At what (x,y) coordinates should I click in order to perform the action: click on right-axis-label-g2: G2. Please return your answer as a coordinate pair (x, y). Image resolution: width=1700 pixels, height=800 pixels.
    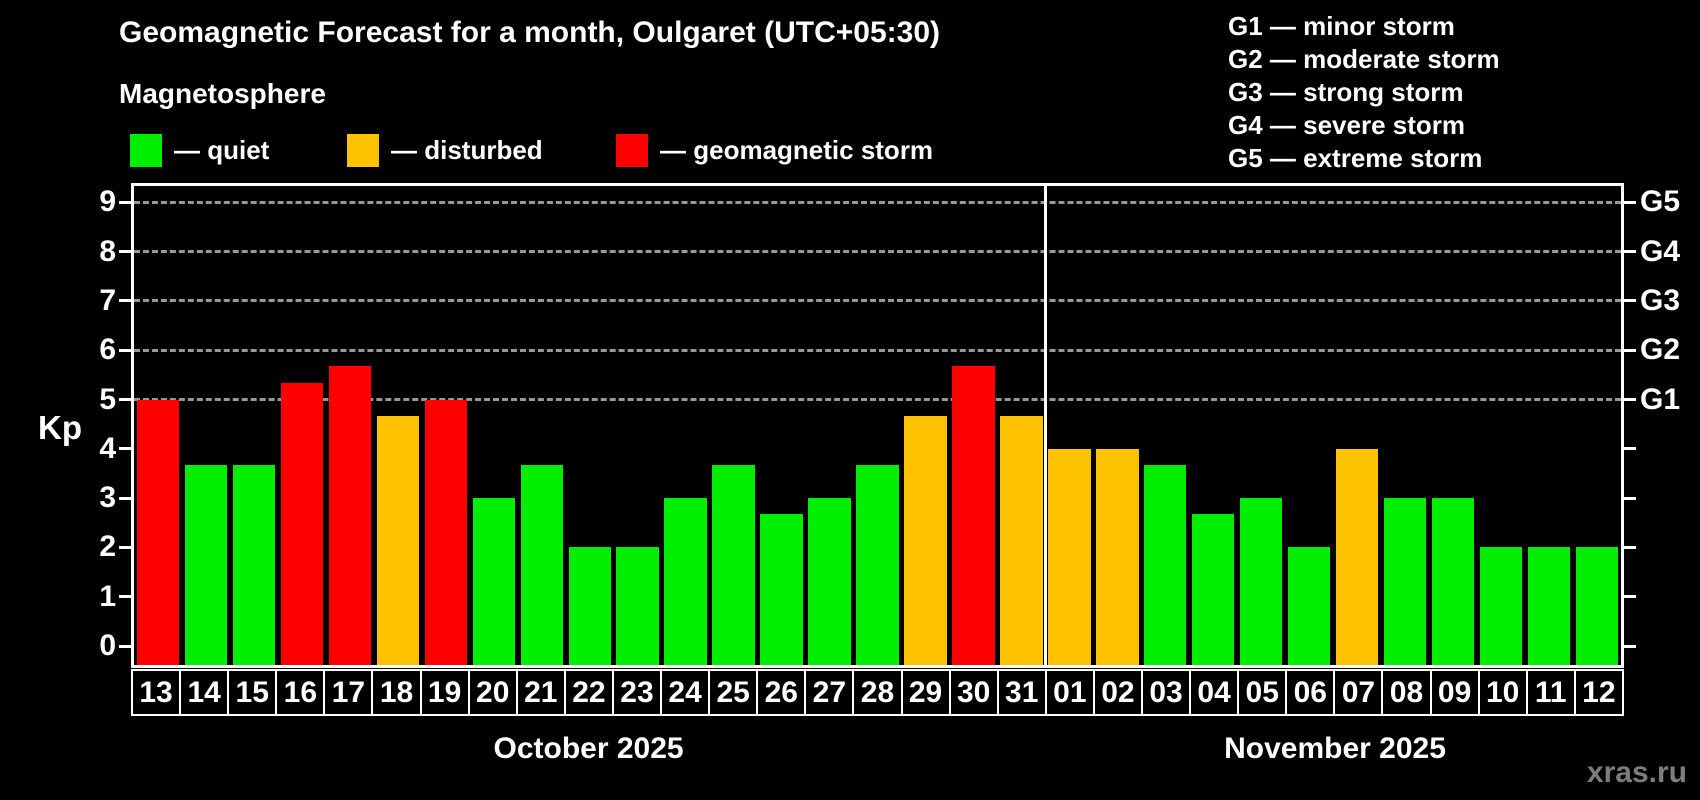
    Looking at the image, I should click on (1660, 350).